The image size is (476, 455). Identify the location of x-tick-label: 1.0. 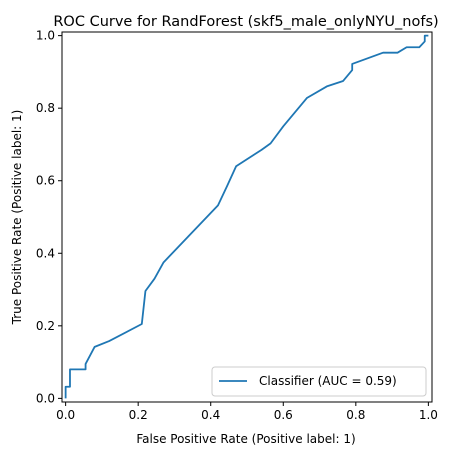
(428, 415).